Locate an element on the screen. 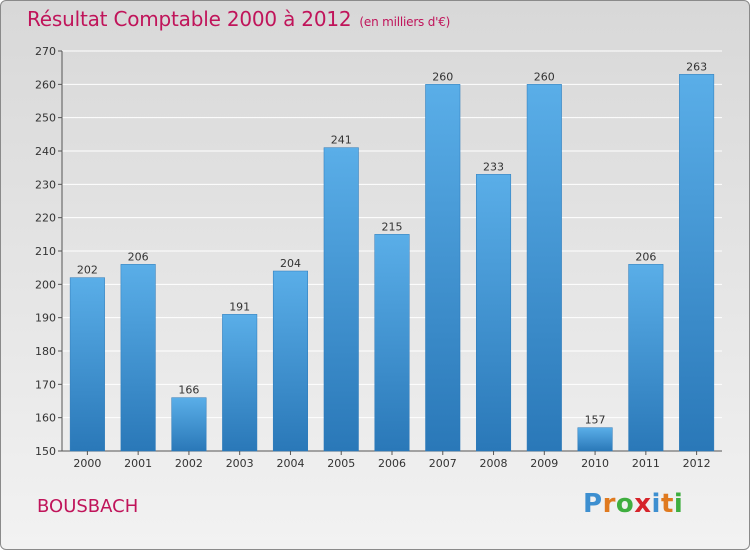 This screenshot has height=550, width=750. data-label: 263 is located at coordinates (696, 66).